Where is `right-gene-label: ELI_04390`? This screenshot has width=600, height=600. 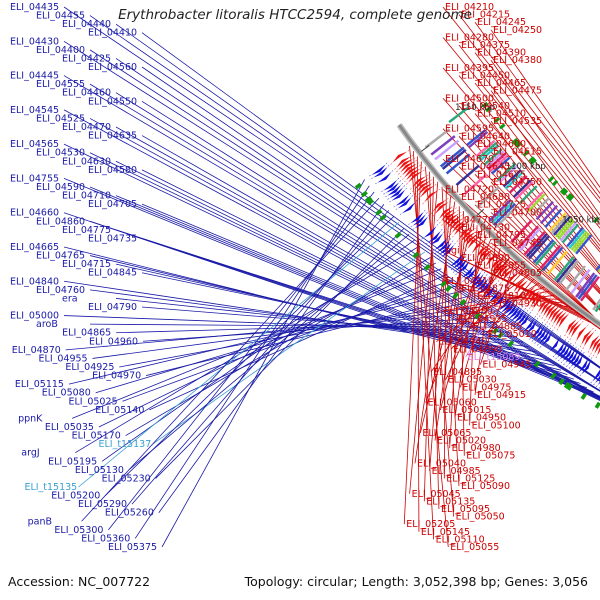
right-gene-label: ELI_04390 is located at coordinates (501, 53).